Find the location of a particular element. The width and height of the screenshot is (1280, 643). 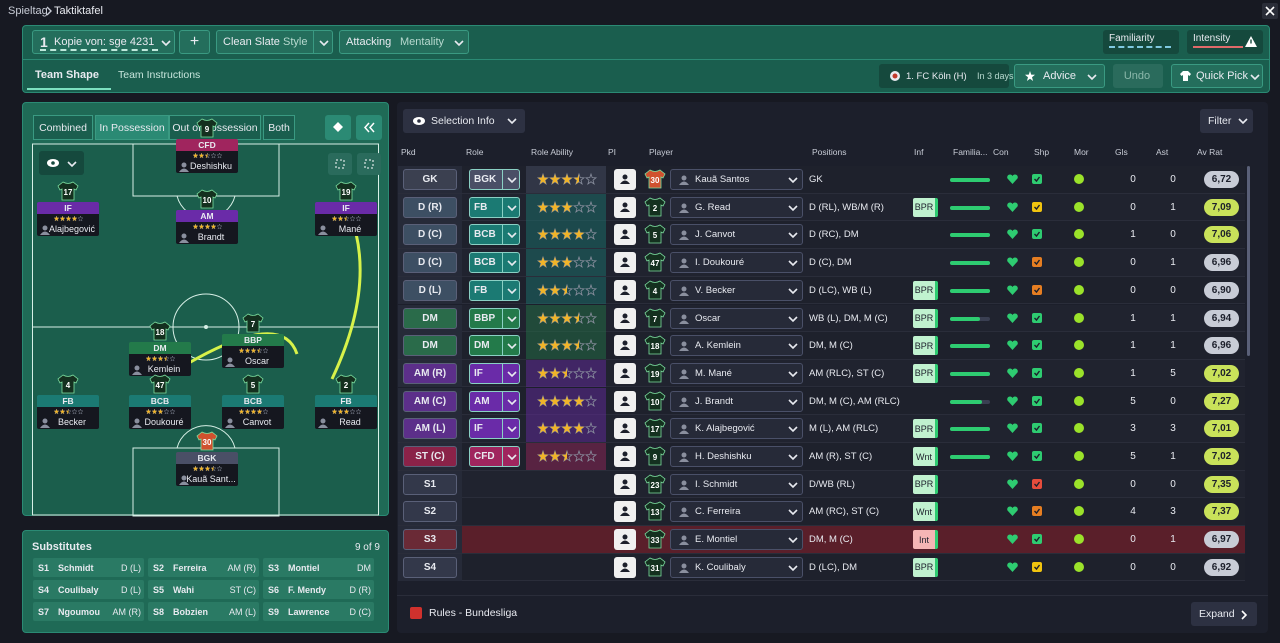

player-name: J. Canvot is located at coordinates (715, 235).